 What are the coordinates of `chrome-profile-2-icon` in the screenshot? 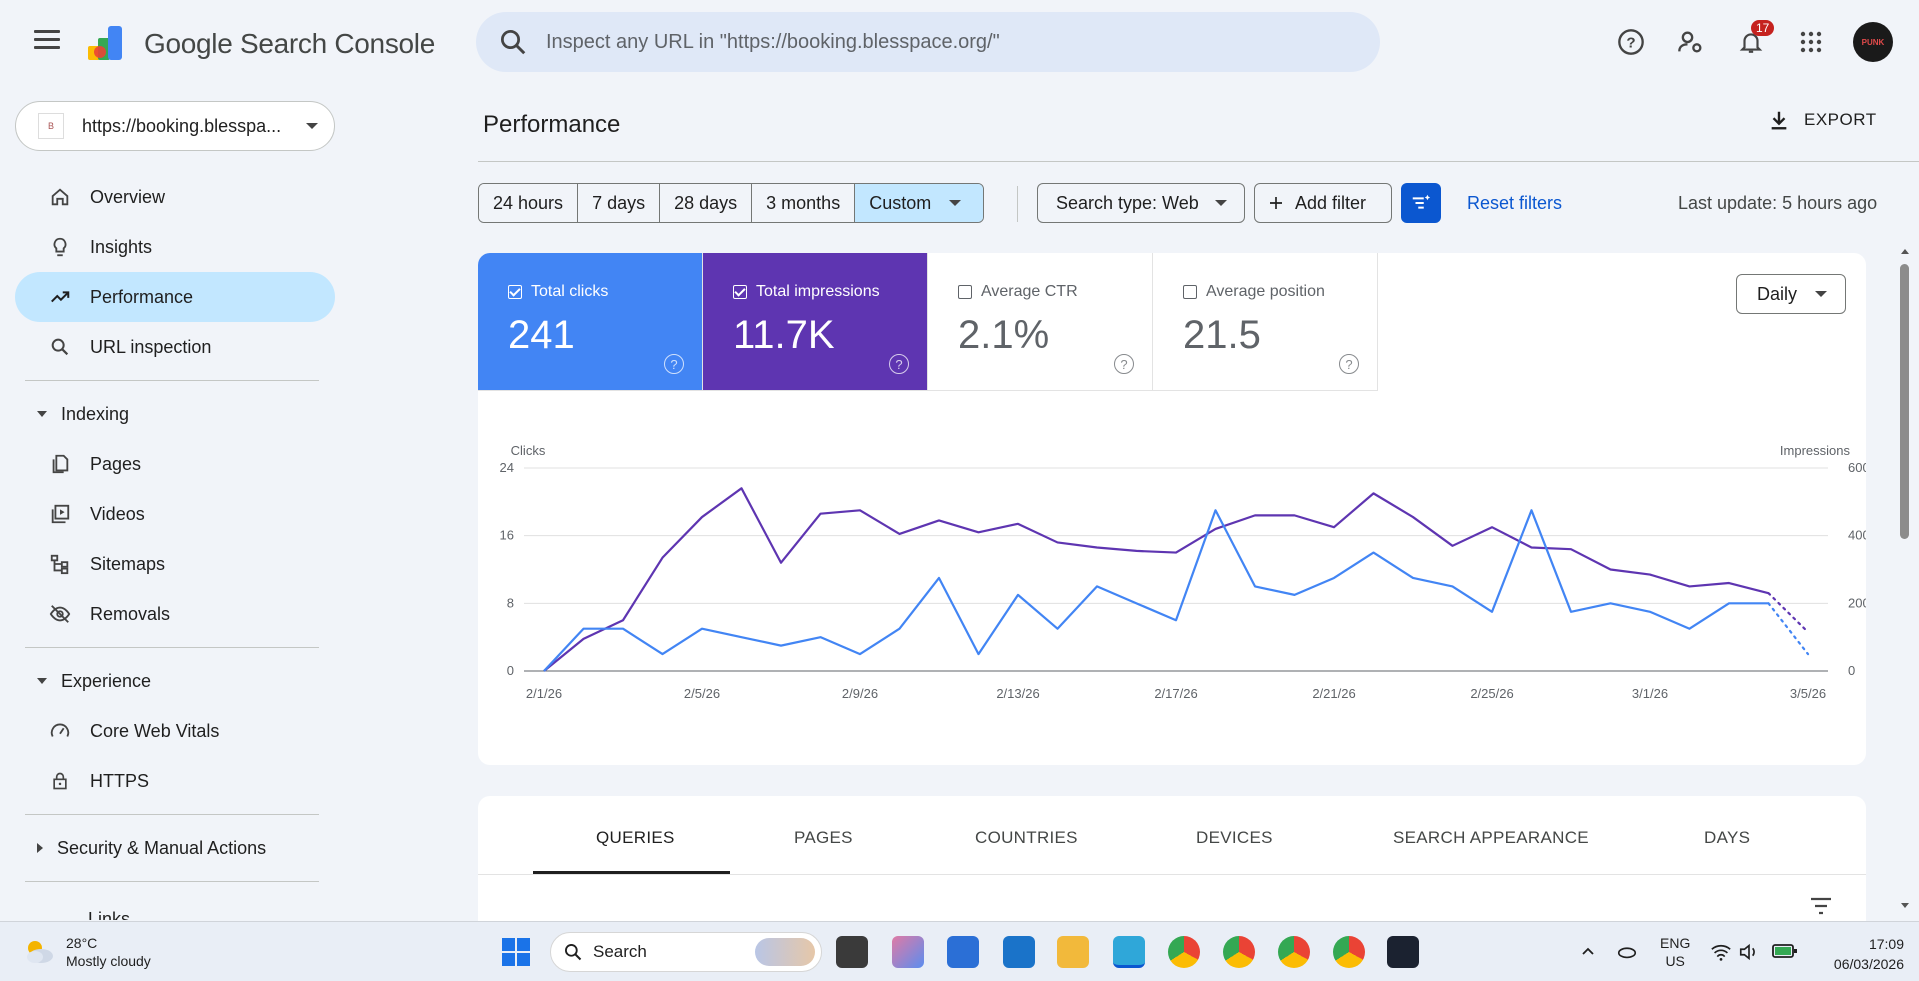 It's located at (1239, 952).